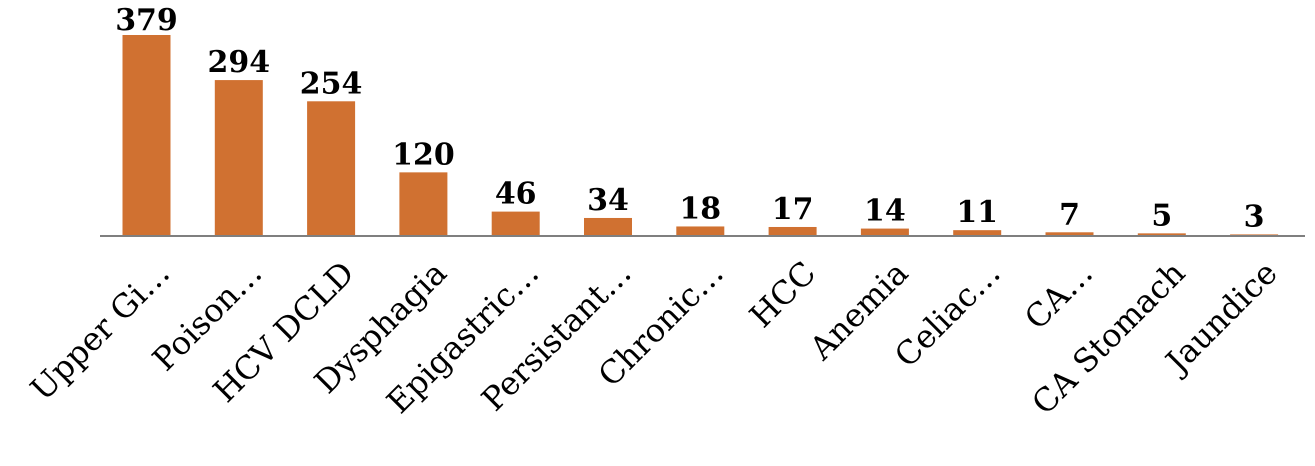 The width and height of the screenshot is (1315, 466). What do you see at coordinates (793, 209) in the screenshot?
I see `value-label-7: 17` at bounding box center [793, 209].